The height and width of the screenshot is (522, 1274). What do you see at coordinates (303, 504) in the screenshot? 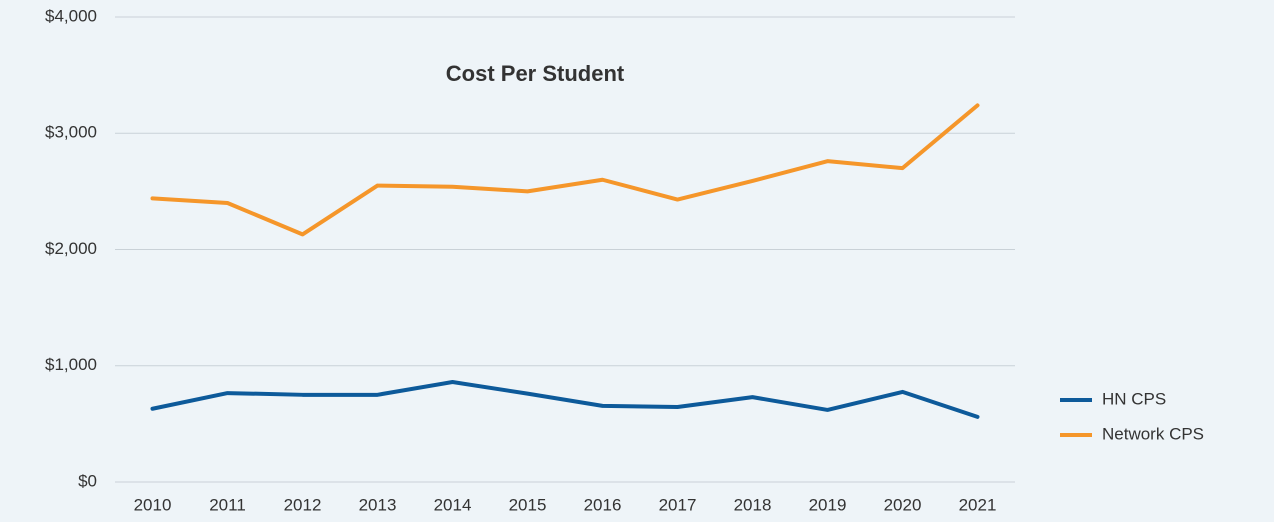
I see `x-tick-label: 2012` at bounding box center [303, 504].